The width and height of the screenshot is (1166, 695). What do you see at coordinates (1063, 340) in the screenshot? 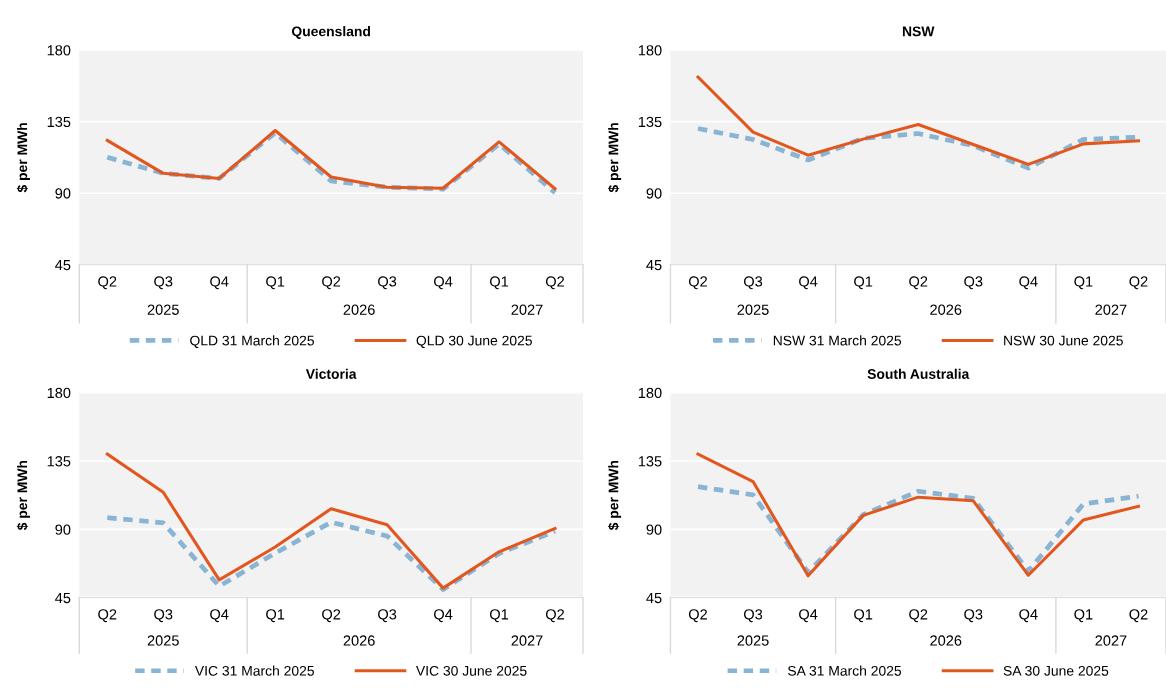
I see `legend-label: NSW 30 June 2025` at bounding box center [1063, 340].